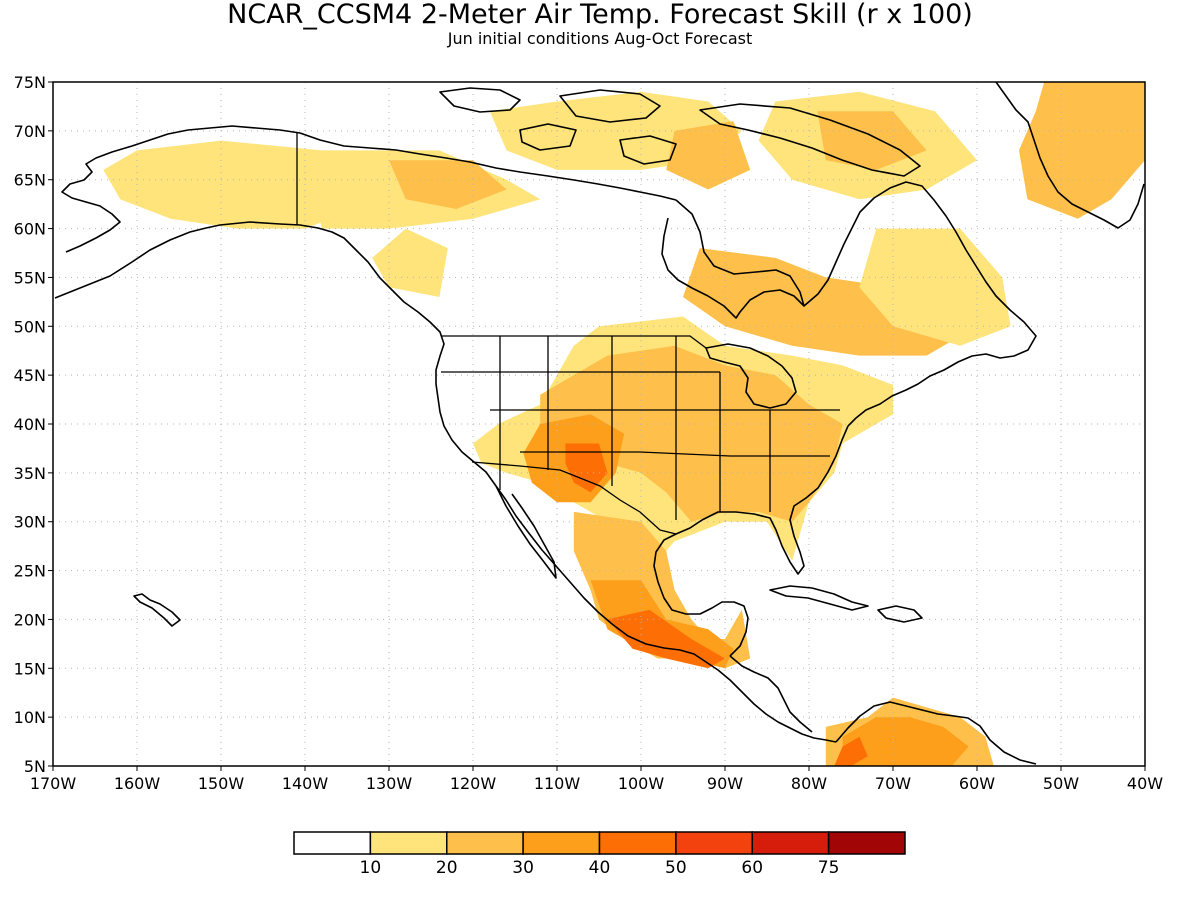  Describe the element at coordinates (30, 717) in the screenshot. I see `lat-tick-label: 10N` at that location.